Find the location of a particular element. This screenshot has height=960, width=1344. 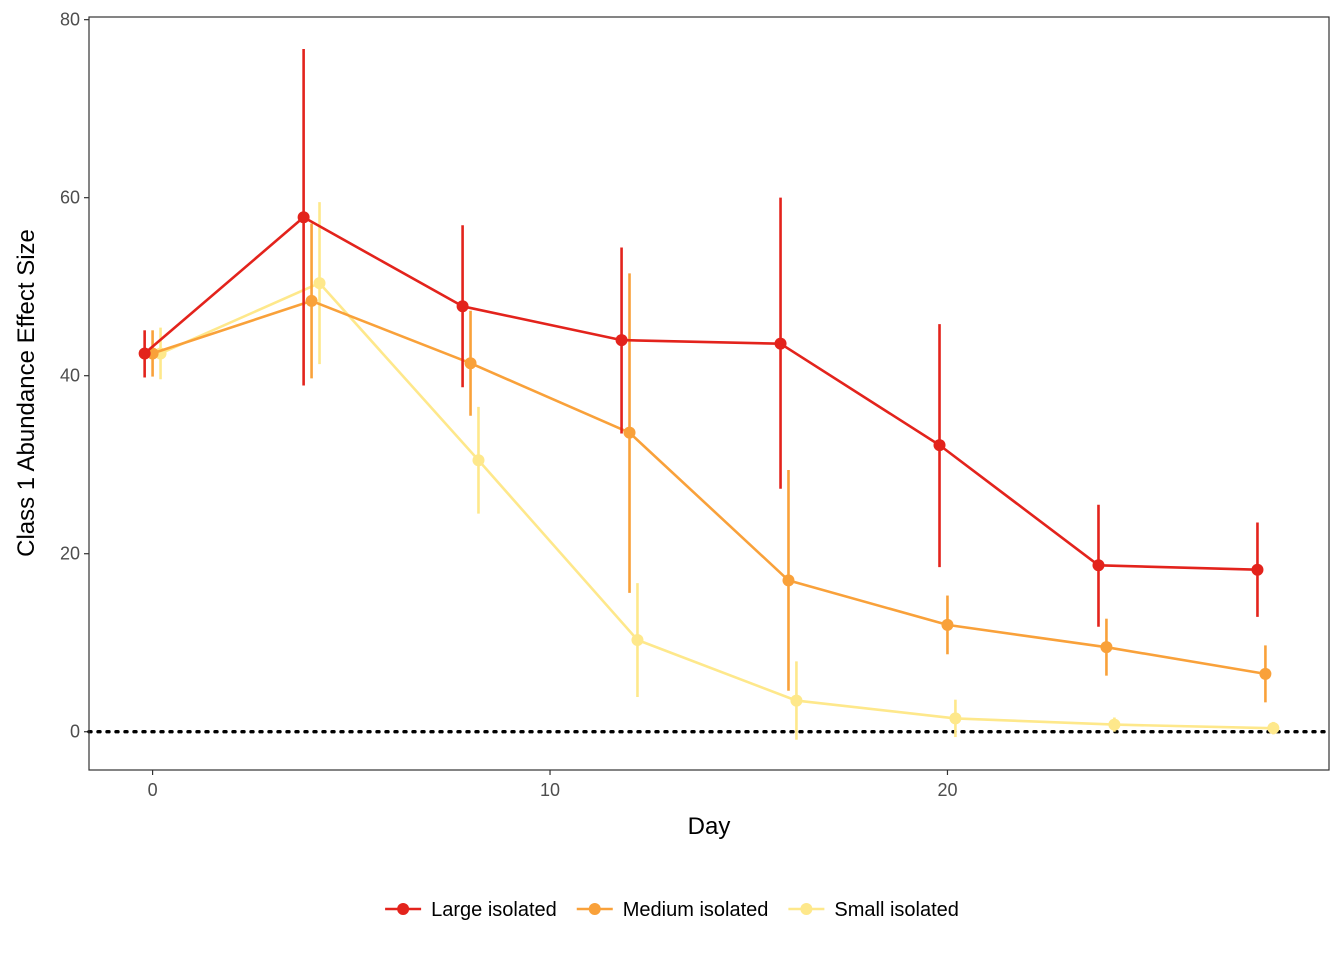

y-tick-label: 0 is located at coordinates (75, 732).